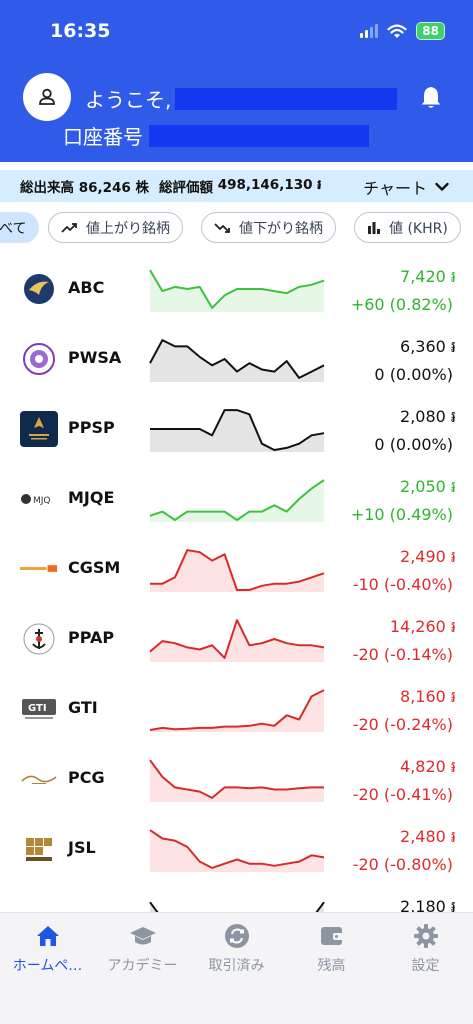 The image size is (473, 1024). What do you see at coordinates (236, 949) in the screenshot?
I see `nav-transactions: 取引済み` at bounding box center [236, 949].